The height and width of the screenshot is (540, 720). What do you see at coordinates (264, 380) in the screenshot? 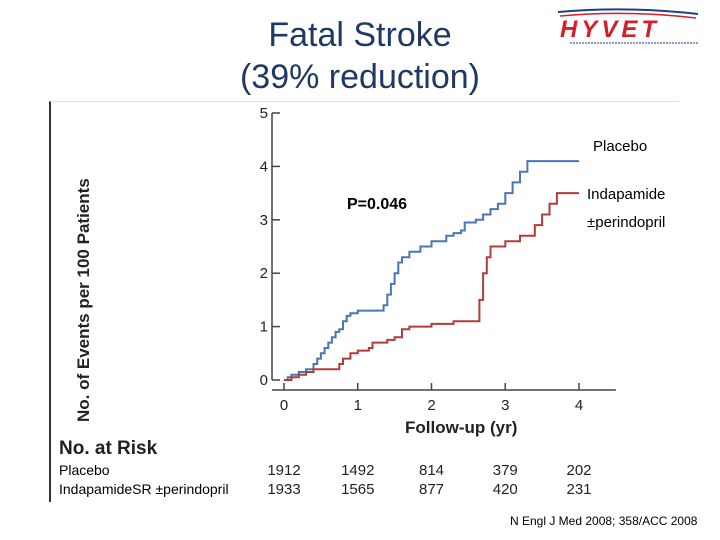
I see `y-tick-label: 0` at bounding box center [264, 380].